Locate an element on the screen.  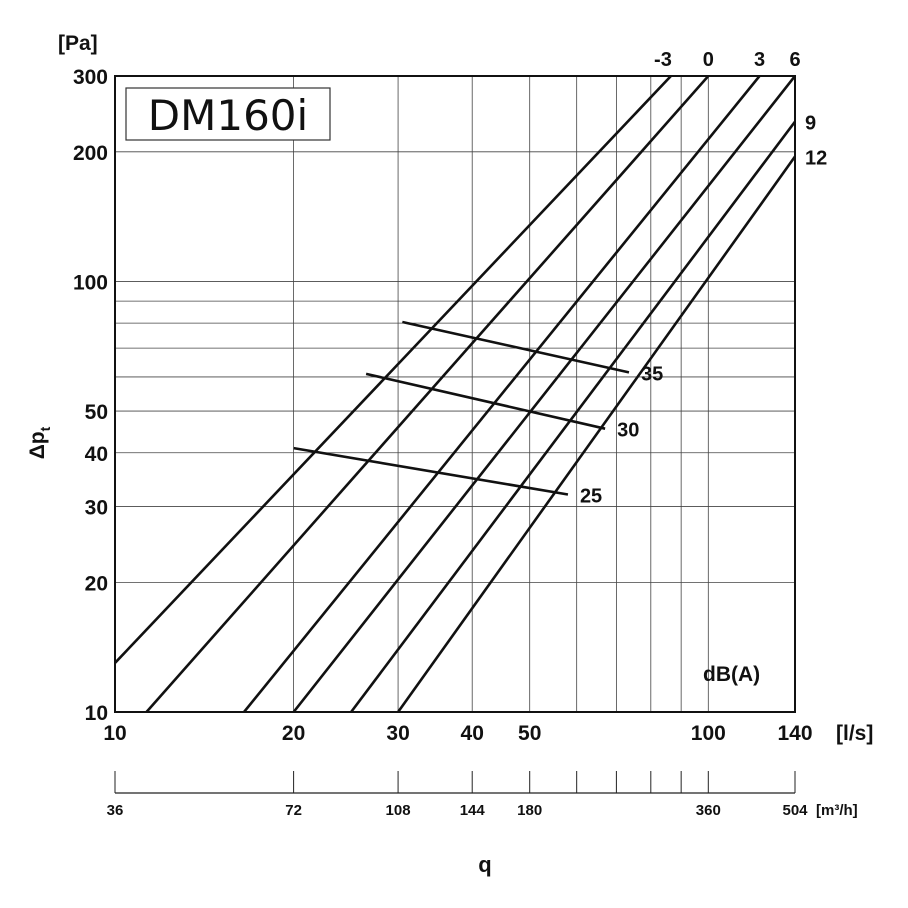
secondary-tick-label: 72 is located at coordinates (293, 810).